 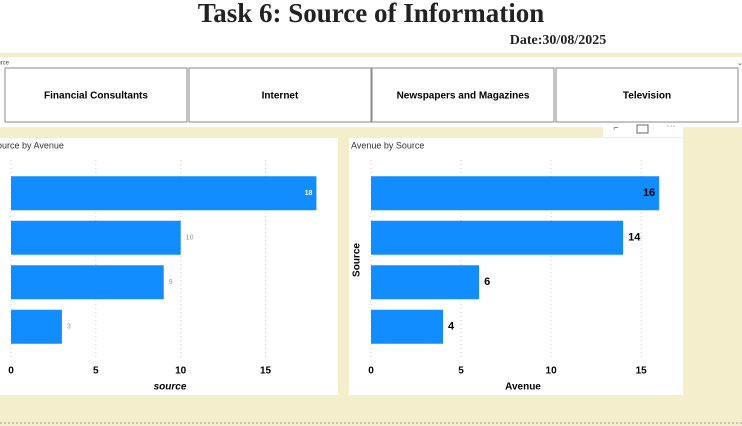 What do you see at coordinates (634, 238) in the screenshot?
I see `data-label: 14` at bounding box center [634, 238].